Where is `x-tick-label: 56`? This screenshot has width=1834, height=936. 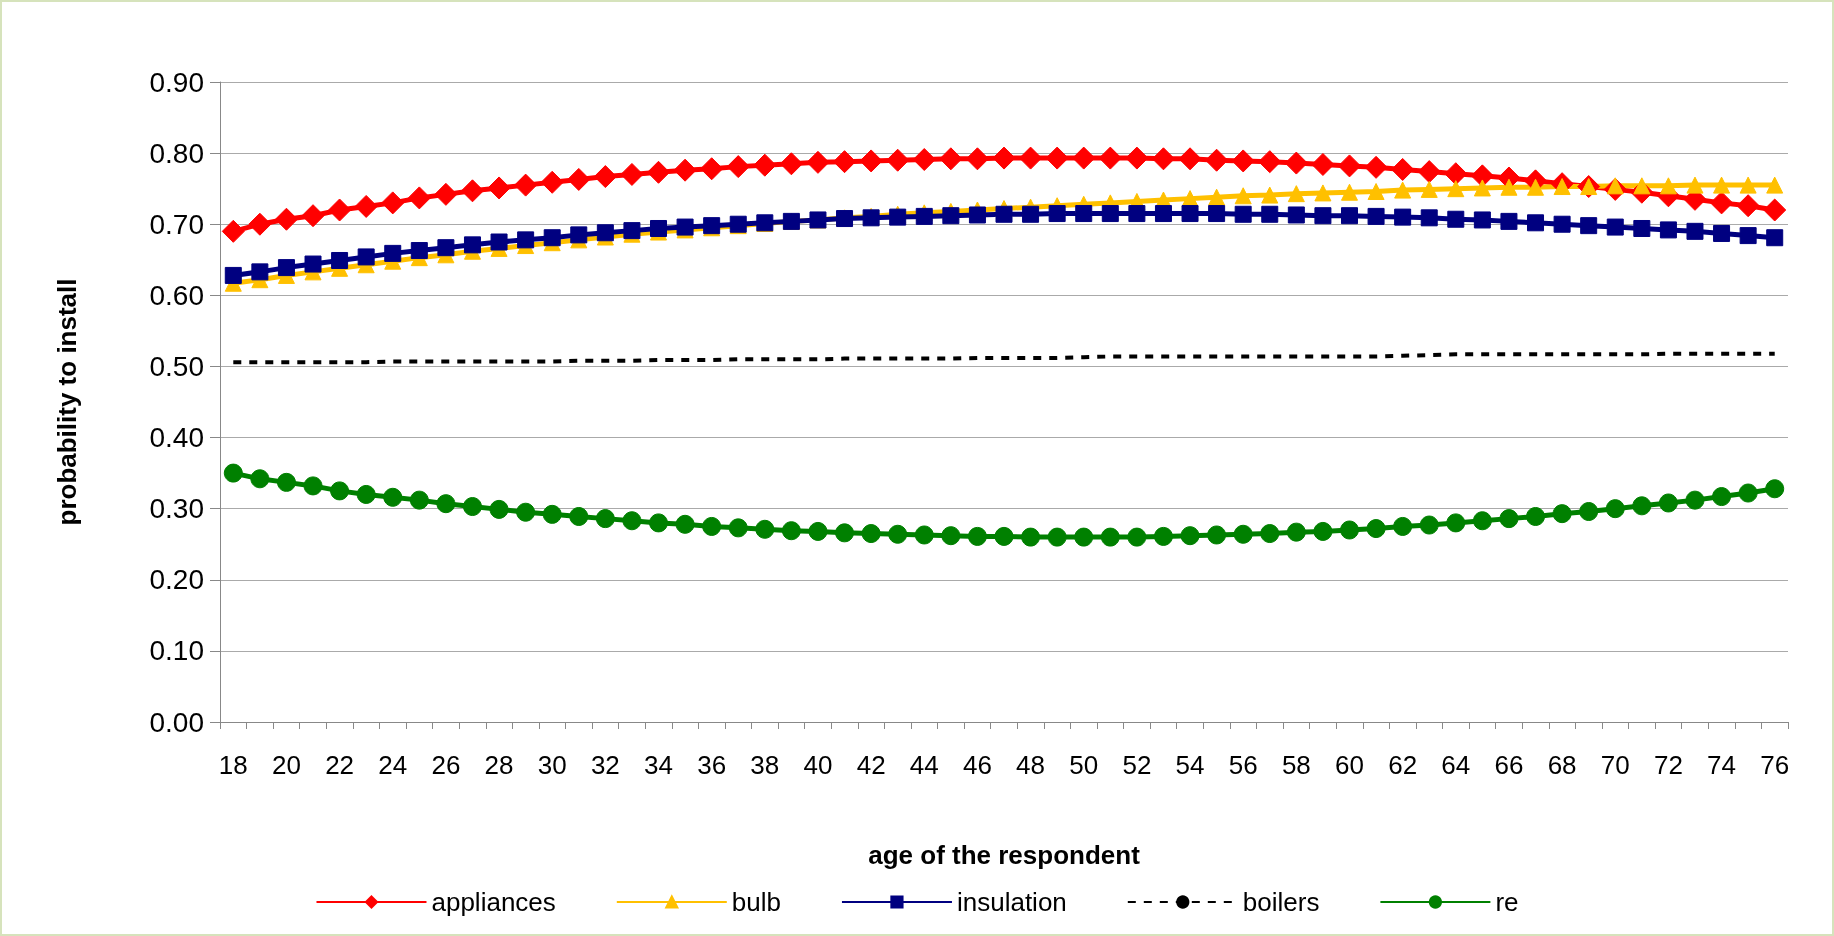
x-tick-label: 56 is located at coordinates (1243, 765).